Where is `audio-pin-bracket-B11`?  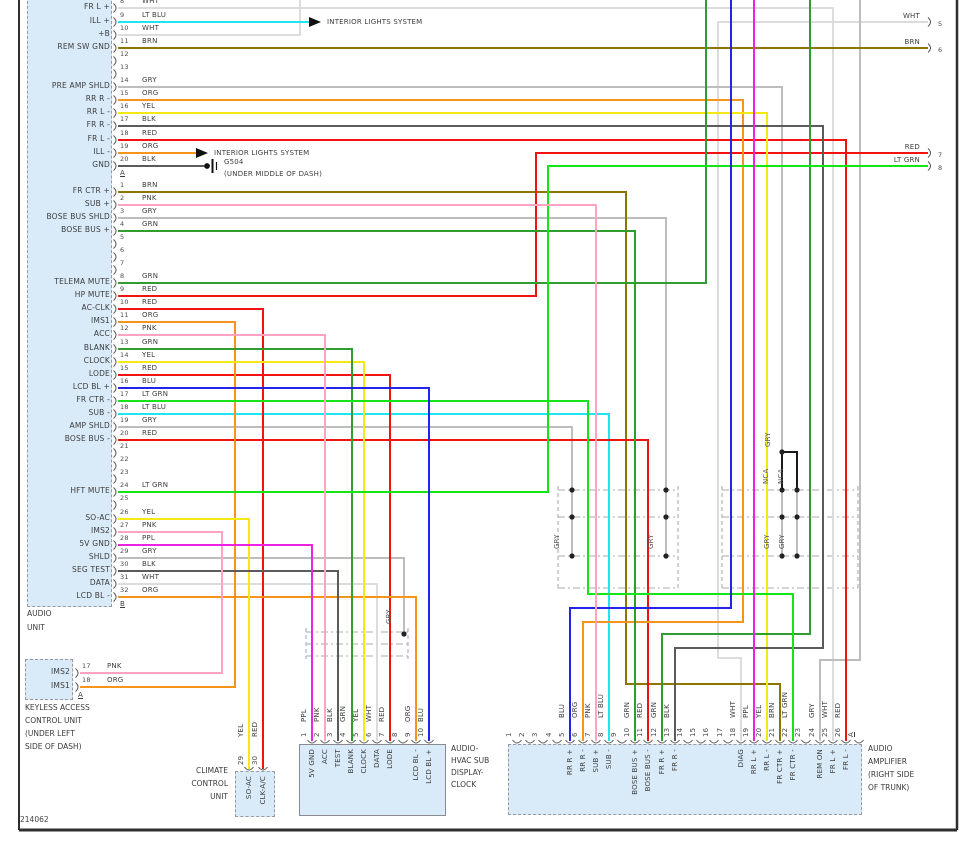 audio-pin-bracket-B11 is located at coordinates (115, 322).